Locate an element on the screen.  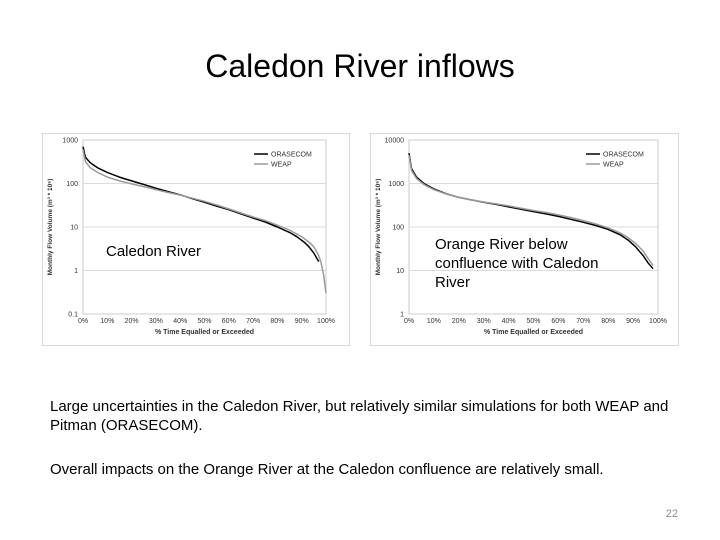
chart0-x-tick-label: 70% is located at coordinates (253, 321).